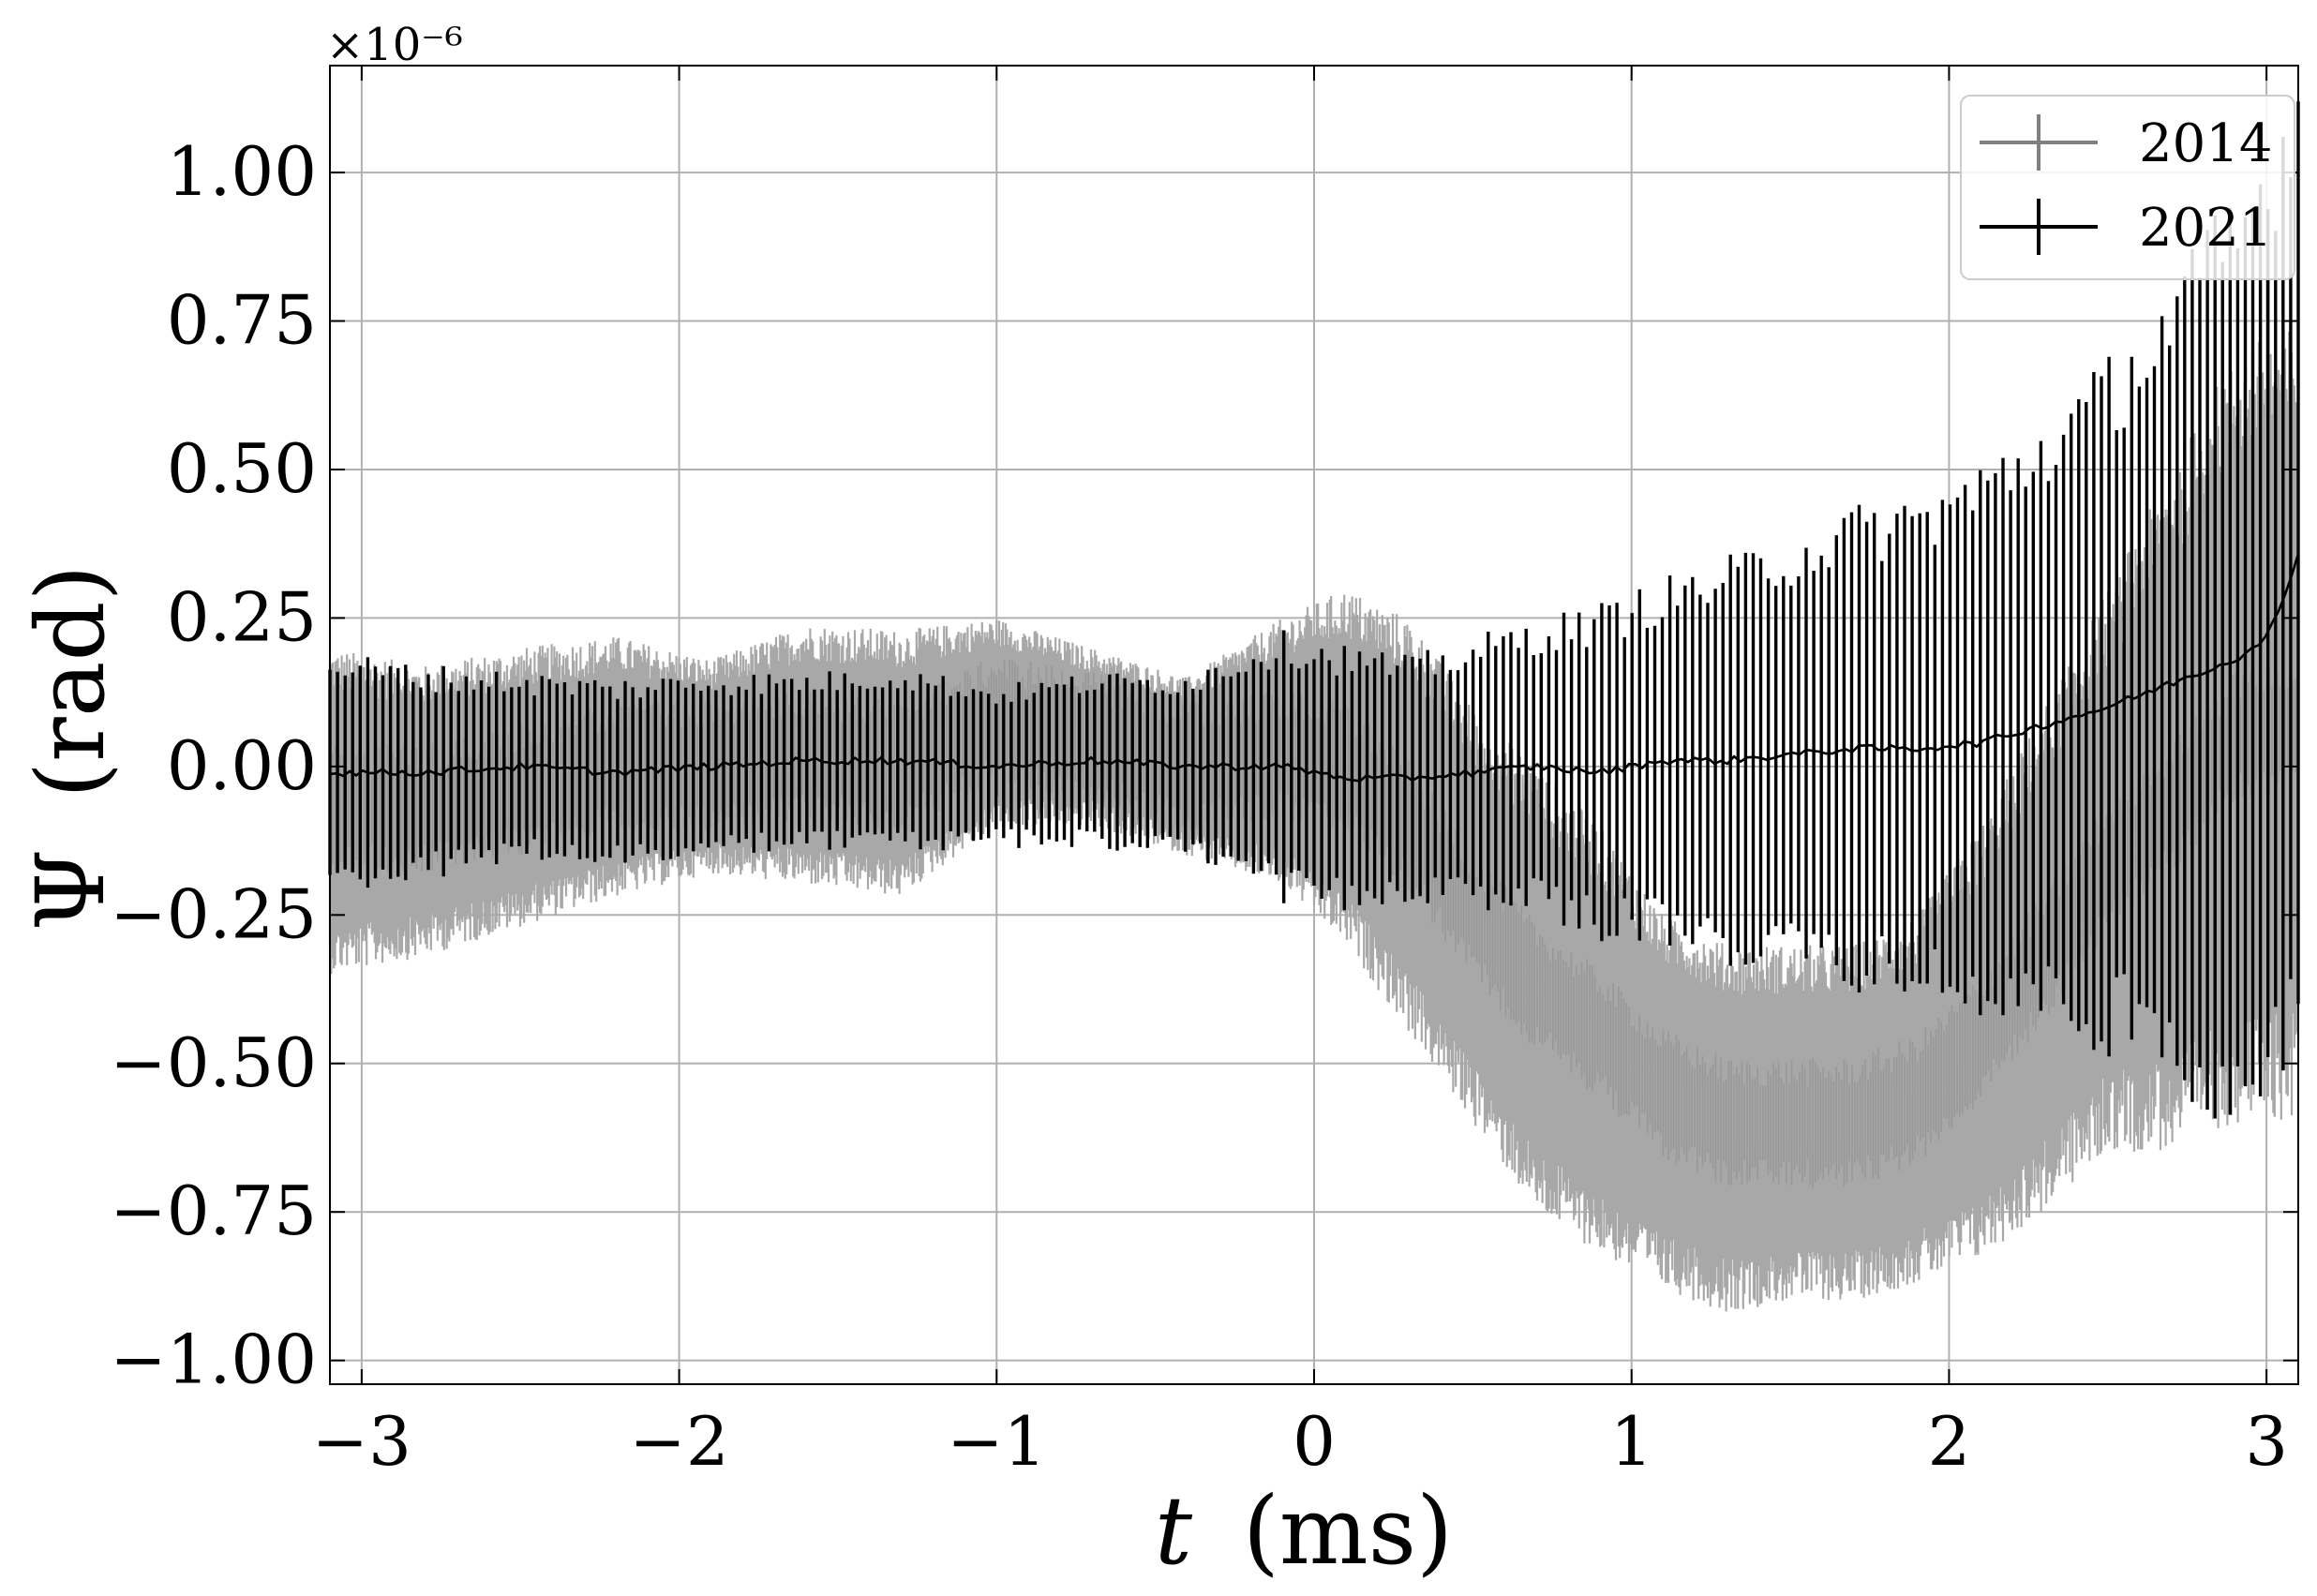 The height and width of the screenshot is (1596, 2317). I want to click on y-tick-label: 1.00, so click(242, 171).